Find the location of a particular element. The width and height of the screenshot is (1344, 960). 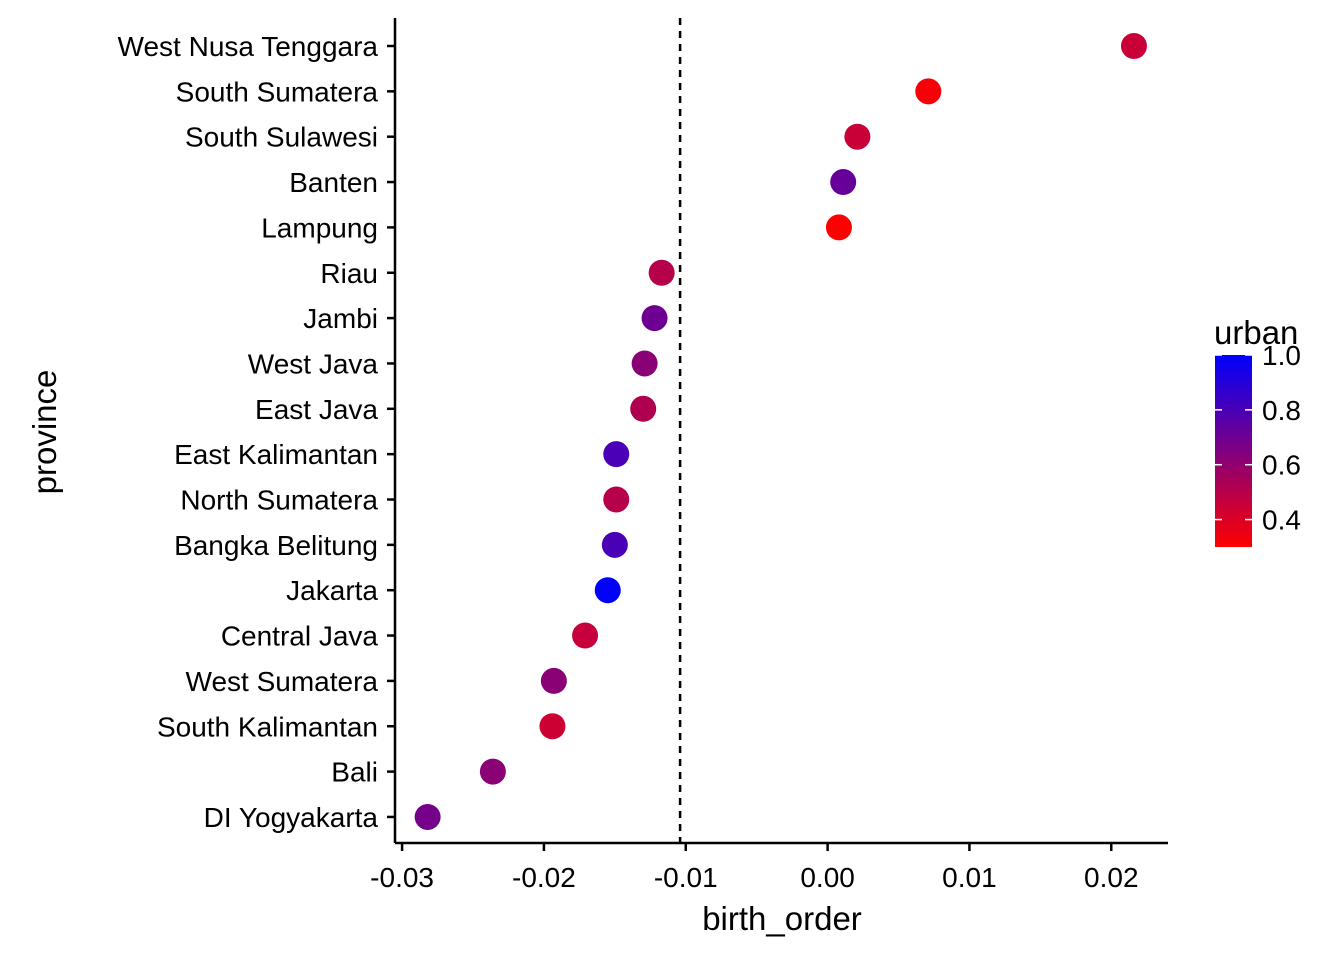

y-axis-title: province is located at coordinates (44, 432).